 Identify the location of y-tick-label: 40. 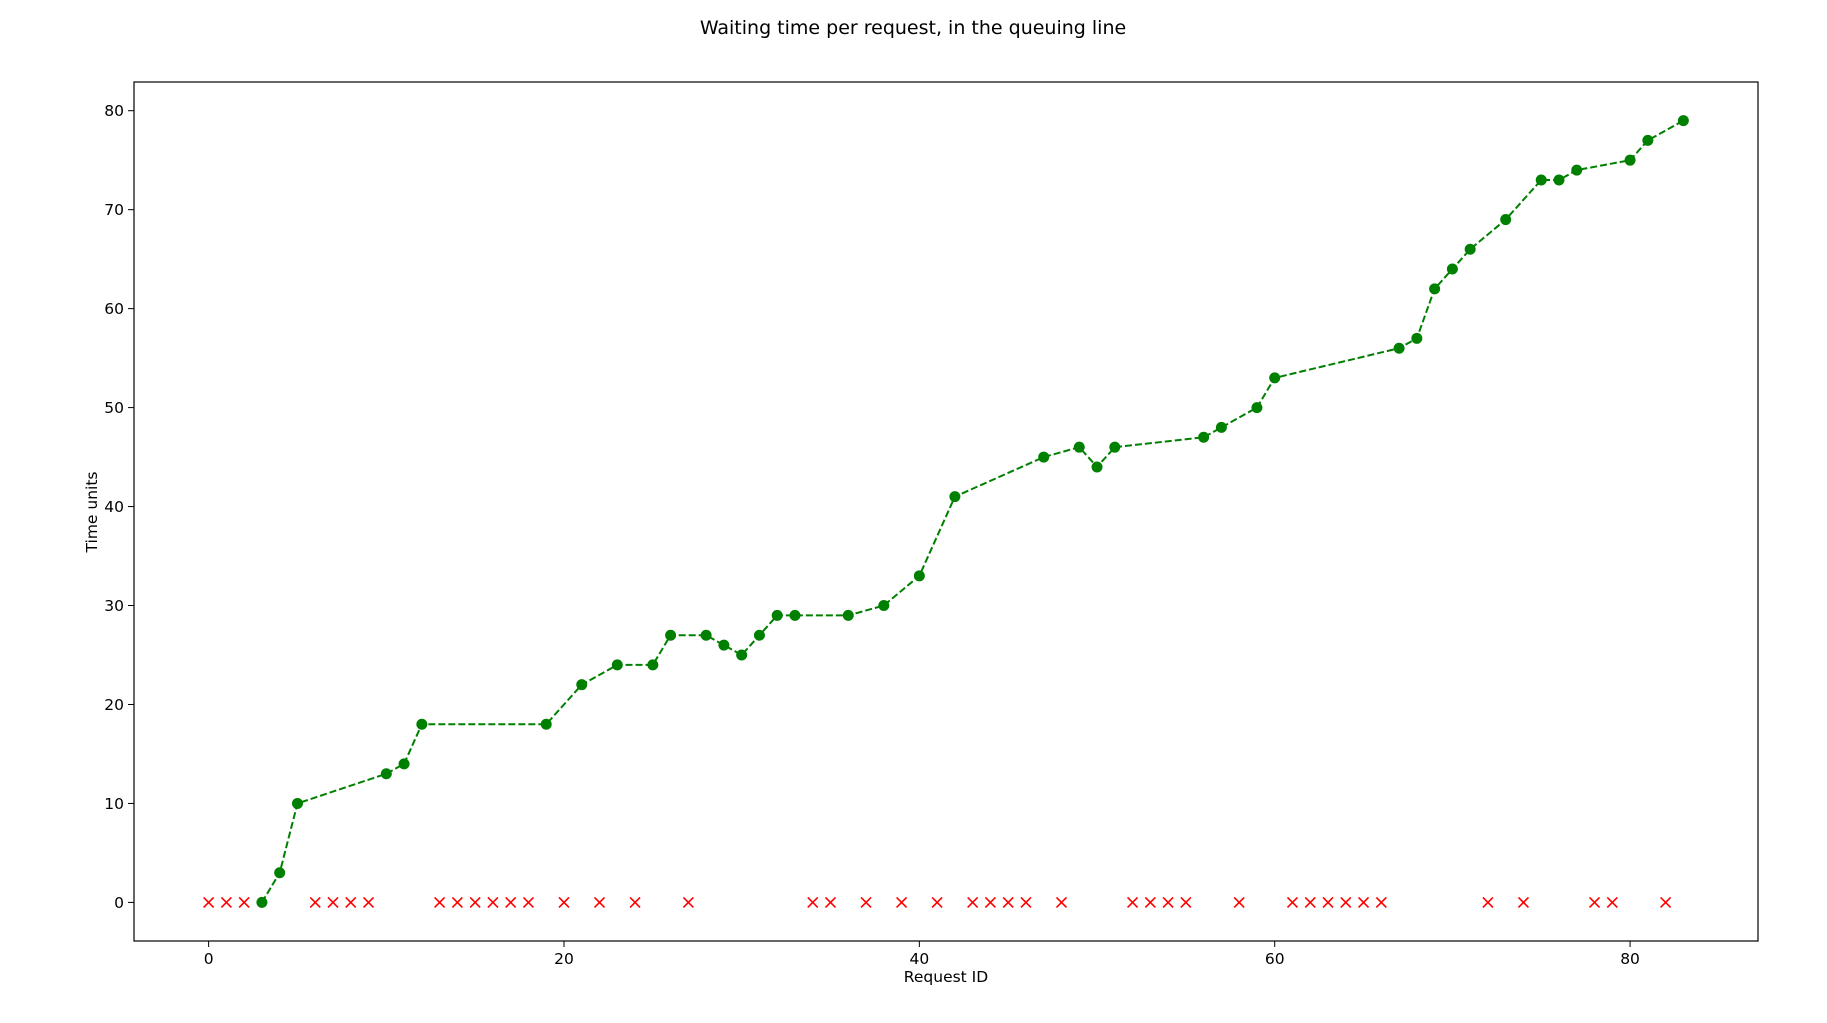
(114, 507).